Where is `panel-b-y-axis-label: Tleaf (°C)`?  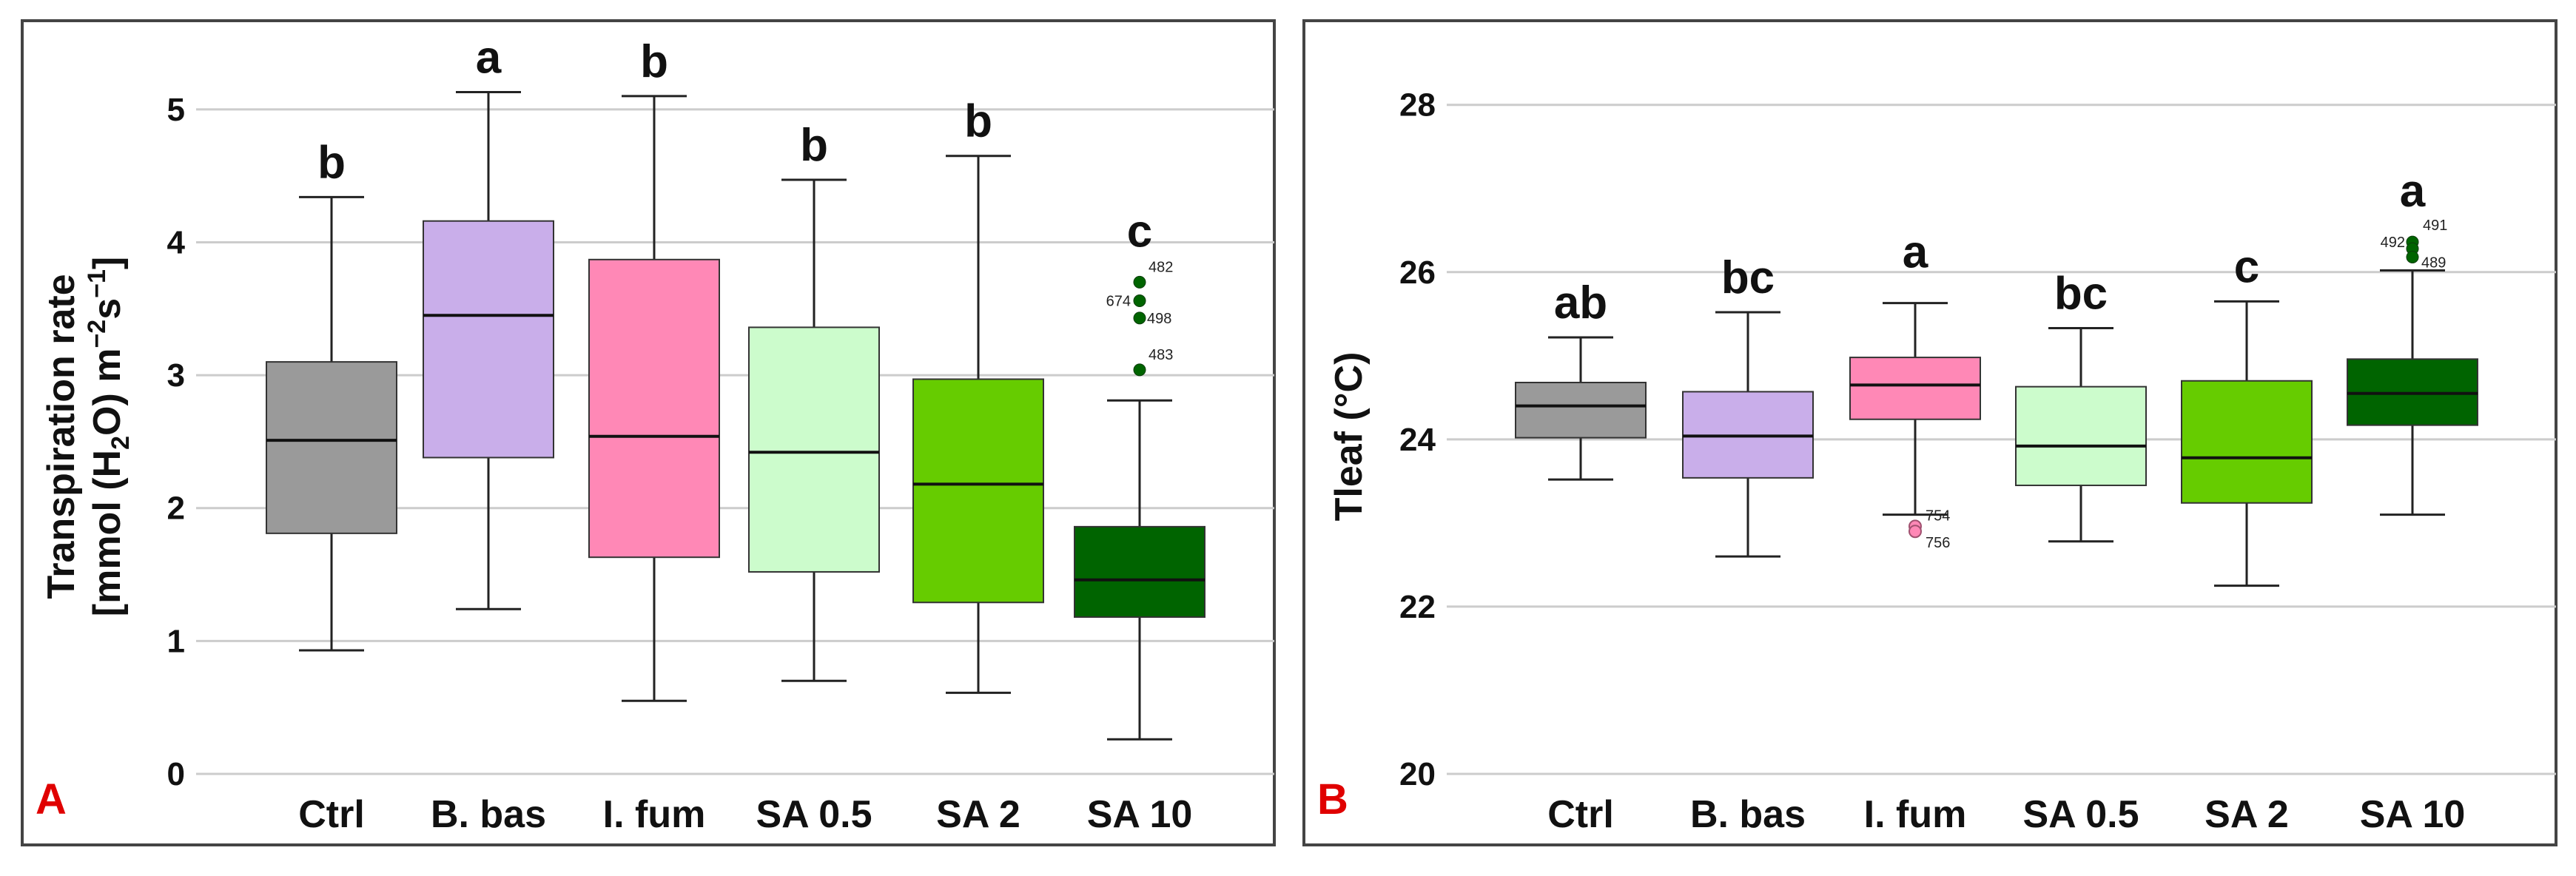 panel-b-y-axis-label: Tleaf (°C) is located at coordinates (1349, 437).